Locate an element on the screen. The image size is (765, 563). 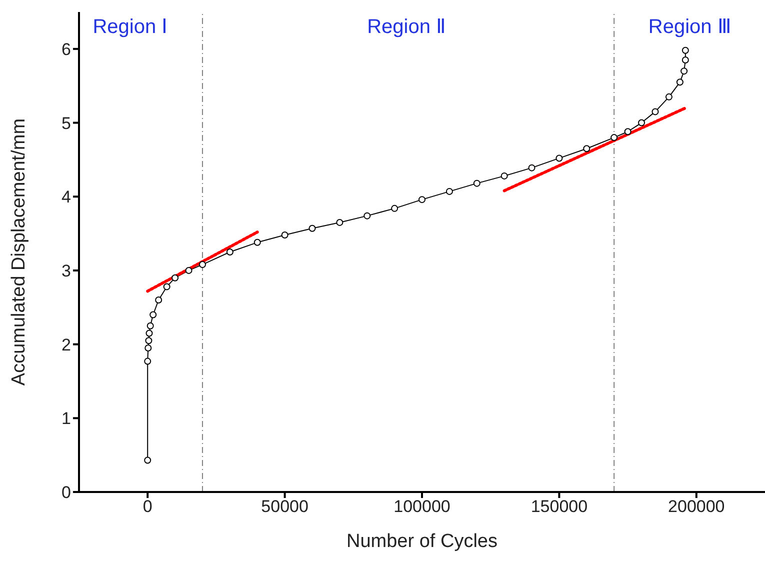
y-tick-label: 1 is located at coordinates (66, 418).